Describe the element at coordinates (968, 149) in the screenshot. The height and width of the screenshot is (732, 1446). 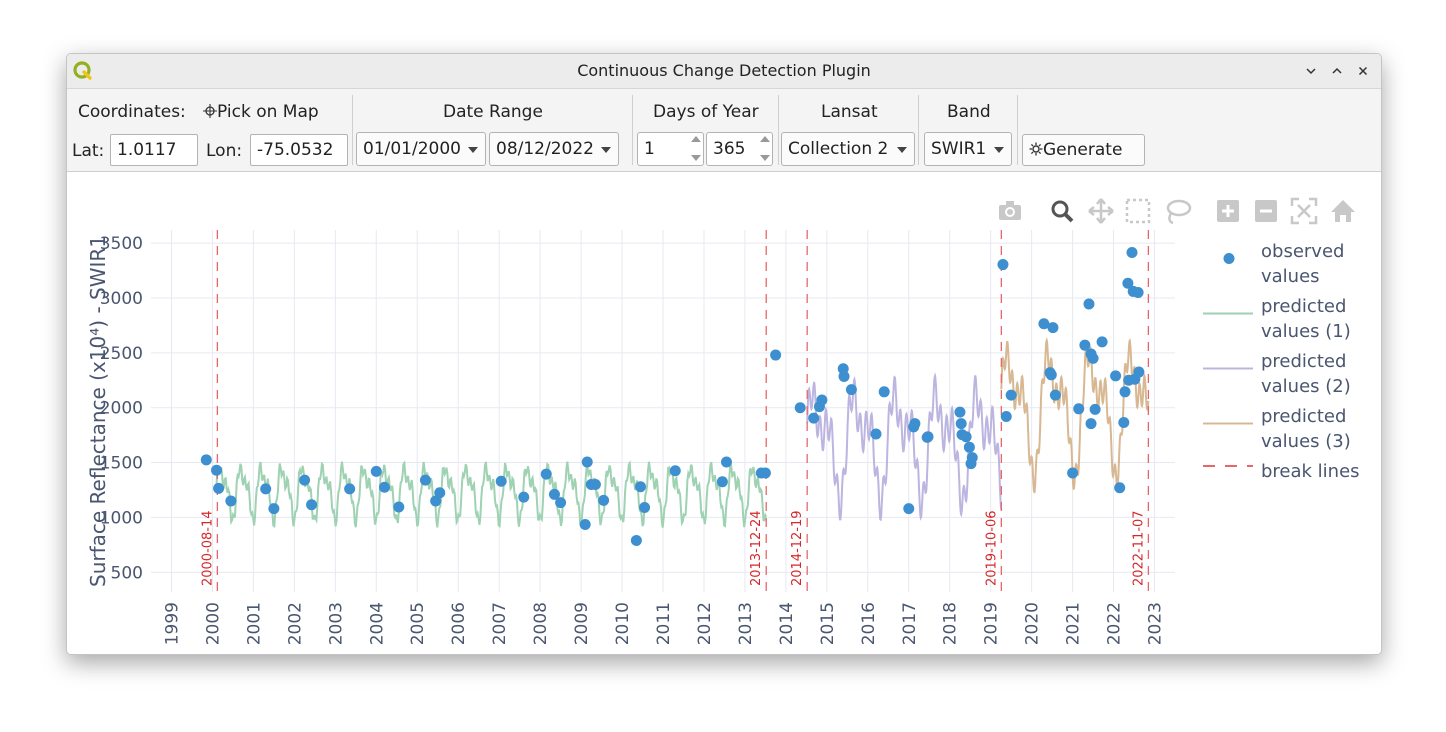
I see `band-select: SWIR1` at that location.